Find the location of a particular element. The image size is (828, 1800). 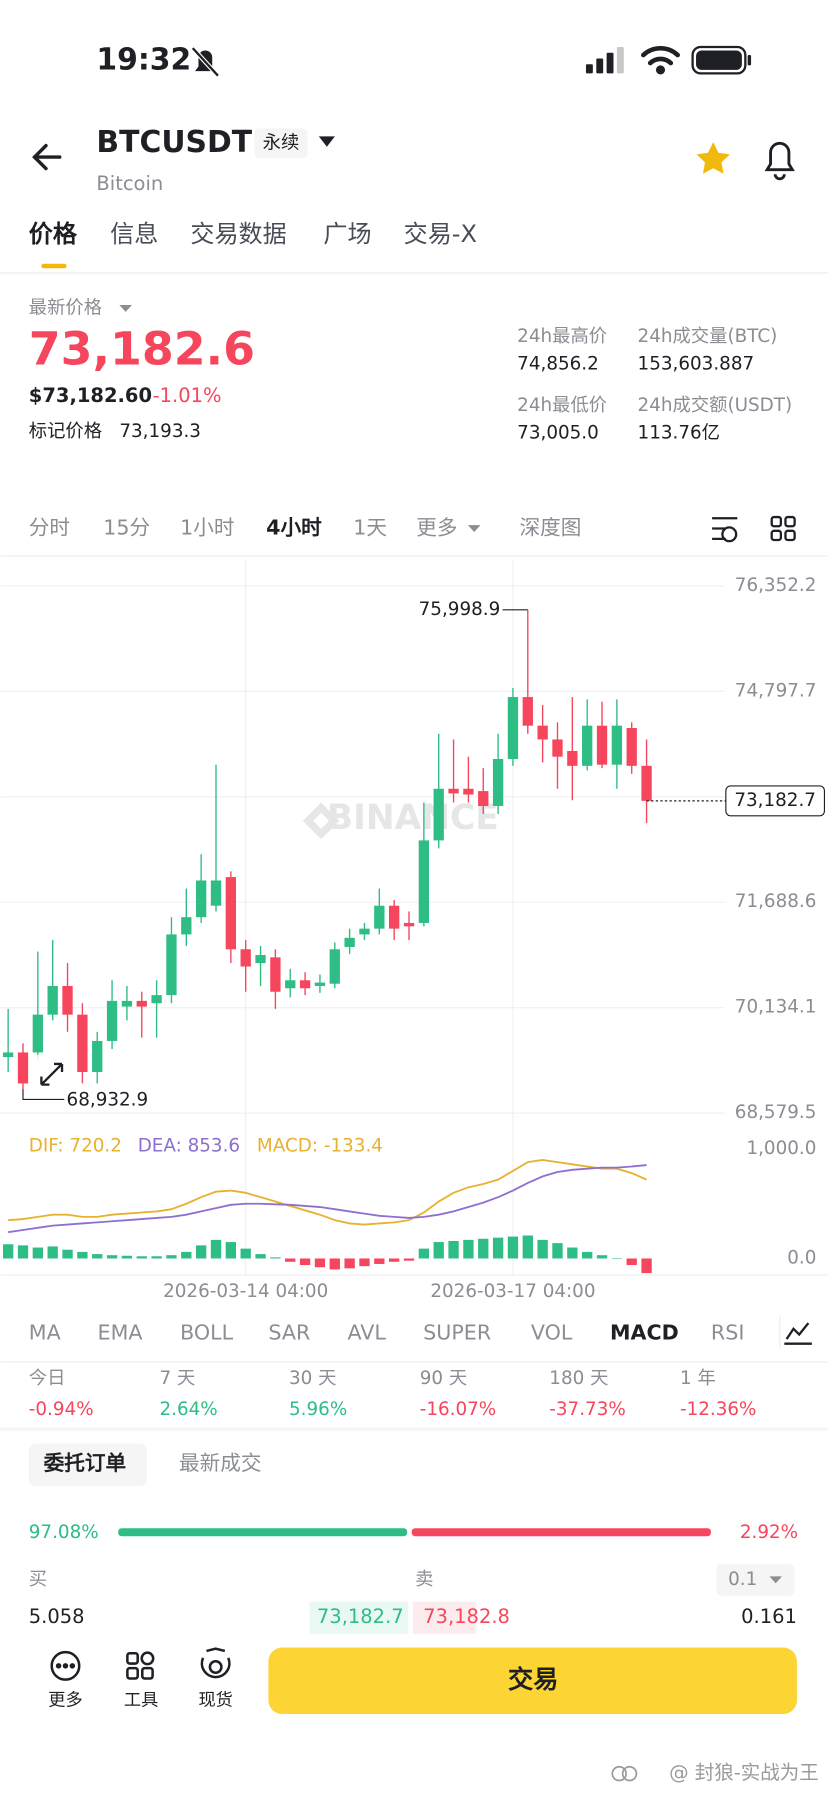

signal-icon is located at coordinates (604, 60).